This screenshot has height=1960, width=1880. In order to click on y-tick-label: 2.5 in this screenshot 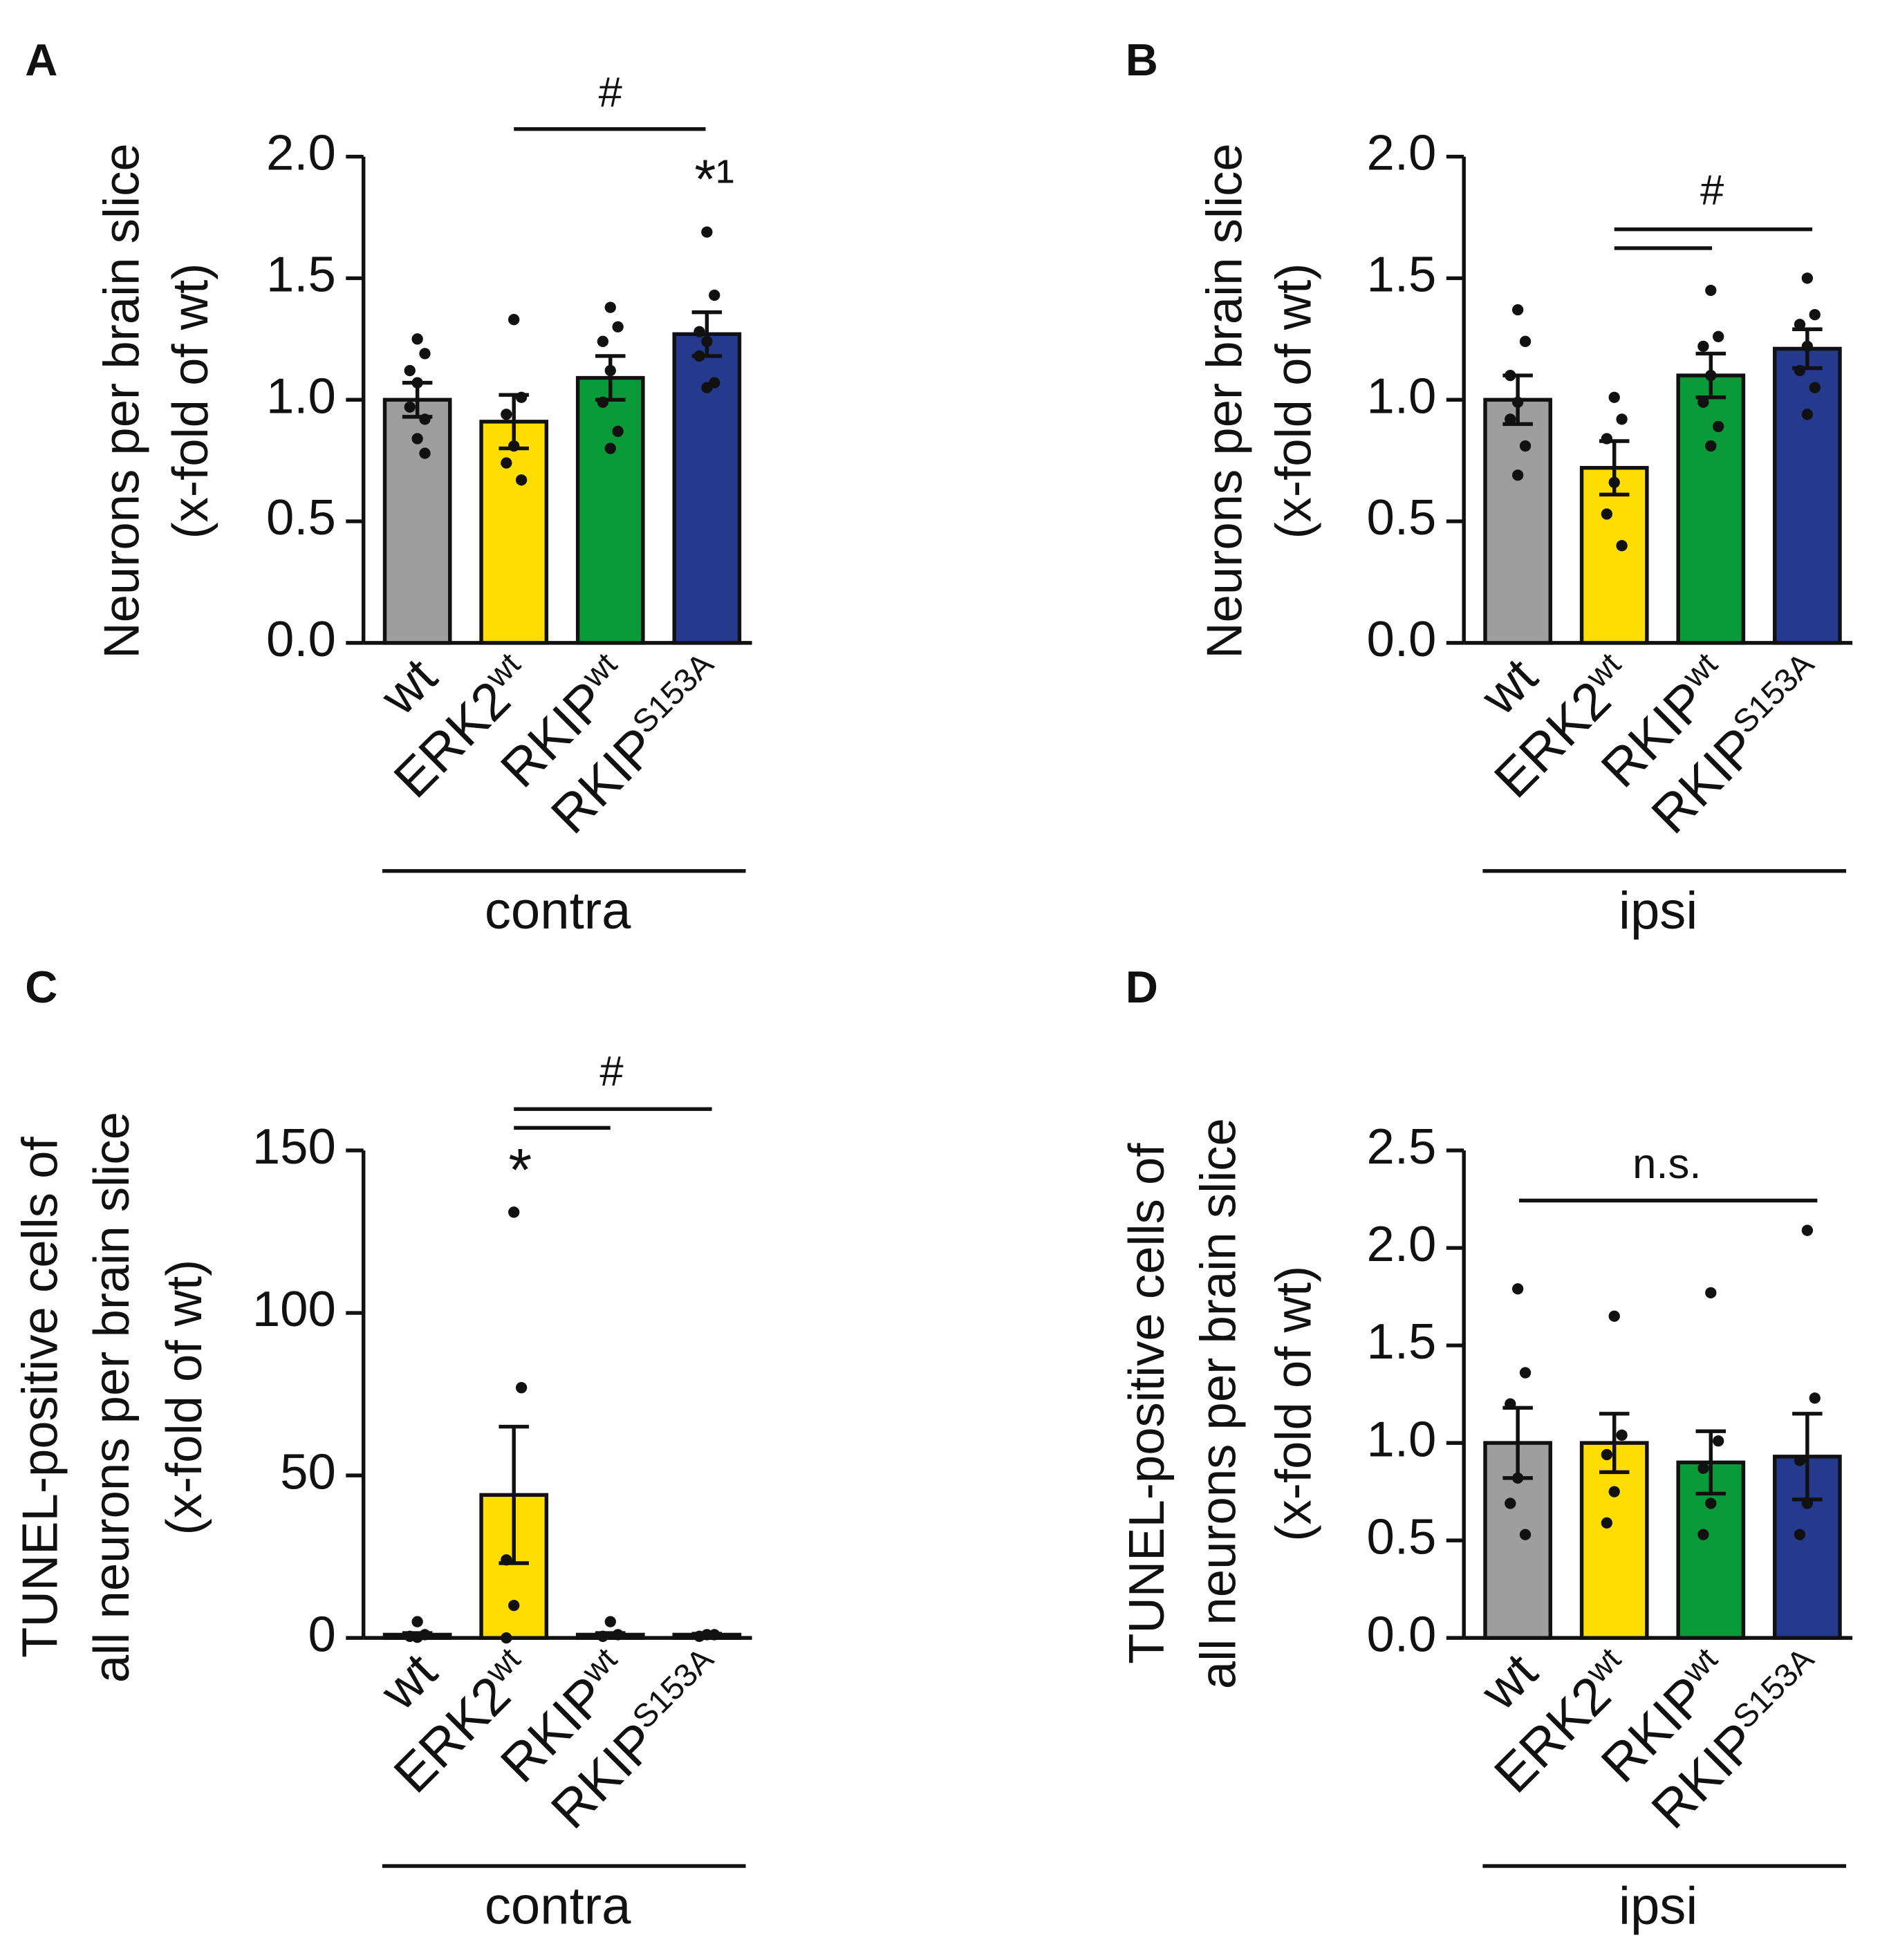, I will do `click(1402, 1147)`.